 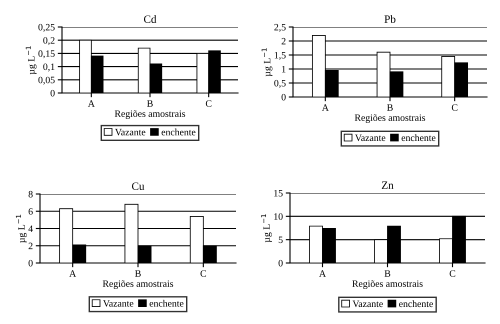 What do you see at coordinates (138, 186) in the screenshot?
I see `chart-title: Cu` at bounding box center [138, 186].